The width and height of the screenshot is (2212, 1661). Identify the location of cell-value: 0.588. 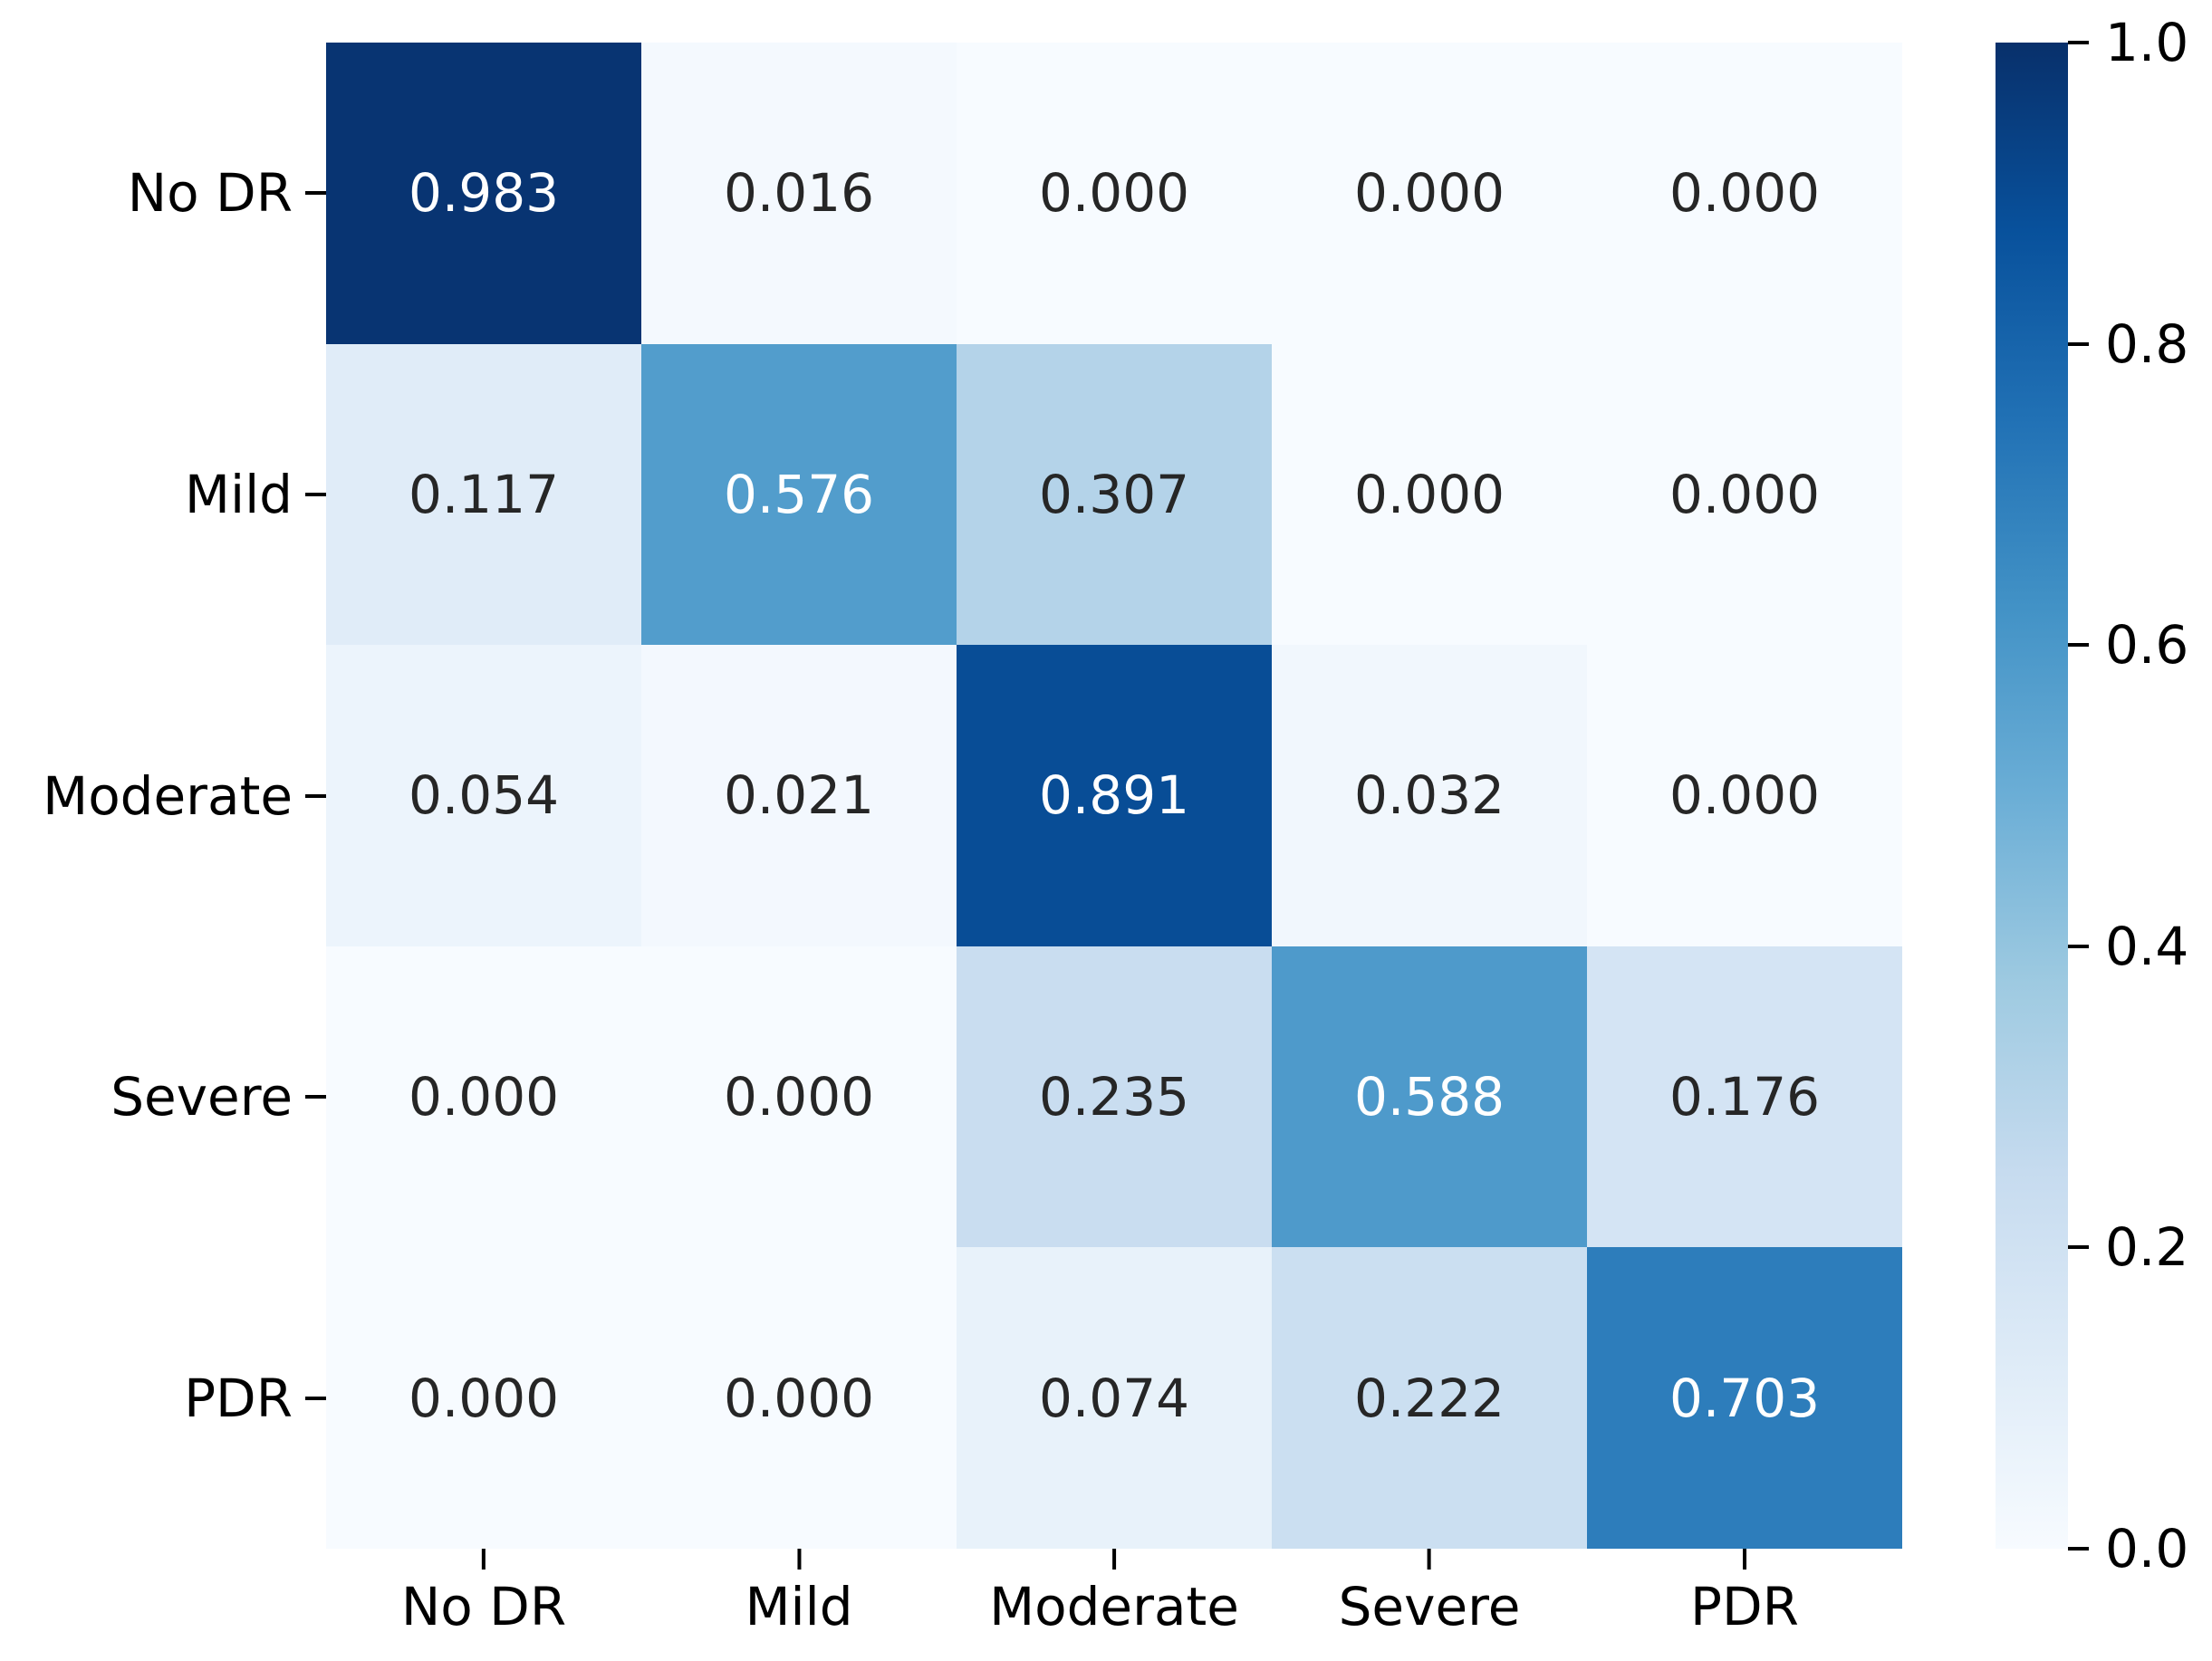
(1429, 1097).